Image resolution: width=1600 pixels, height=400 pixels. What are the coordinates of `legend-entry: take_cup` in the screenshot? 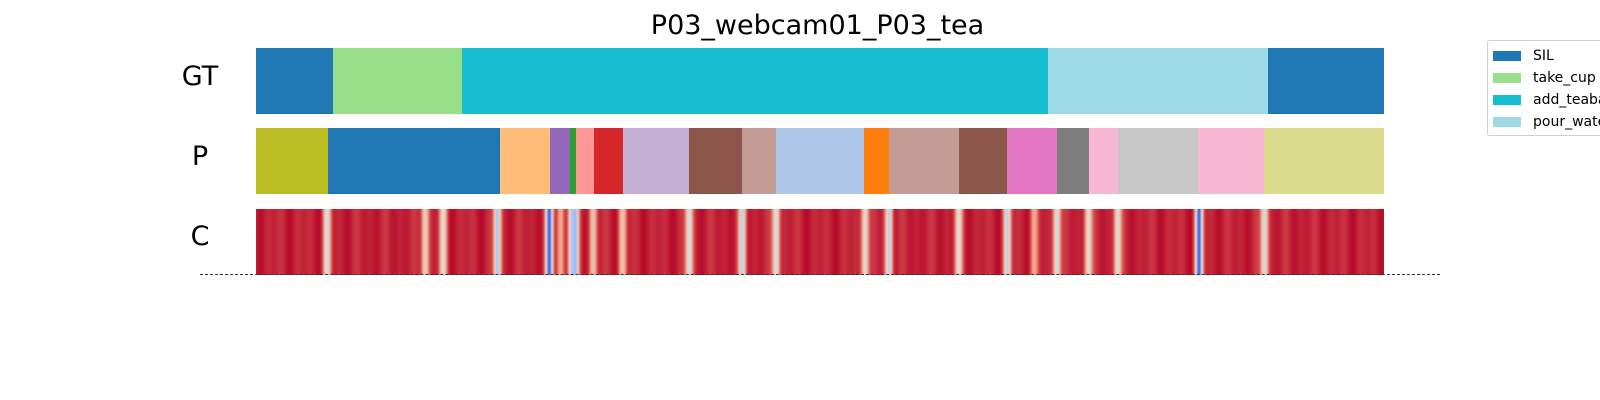 It's located at (1544, 78).